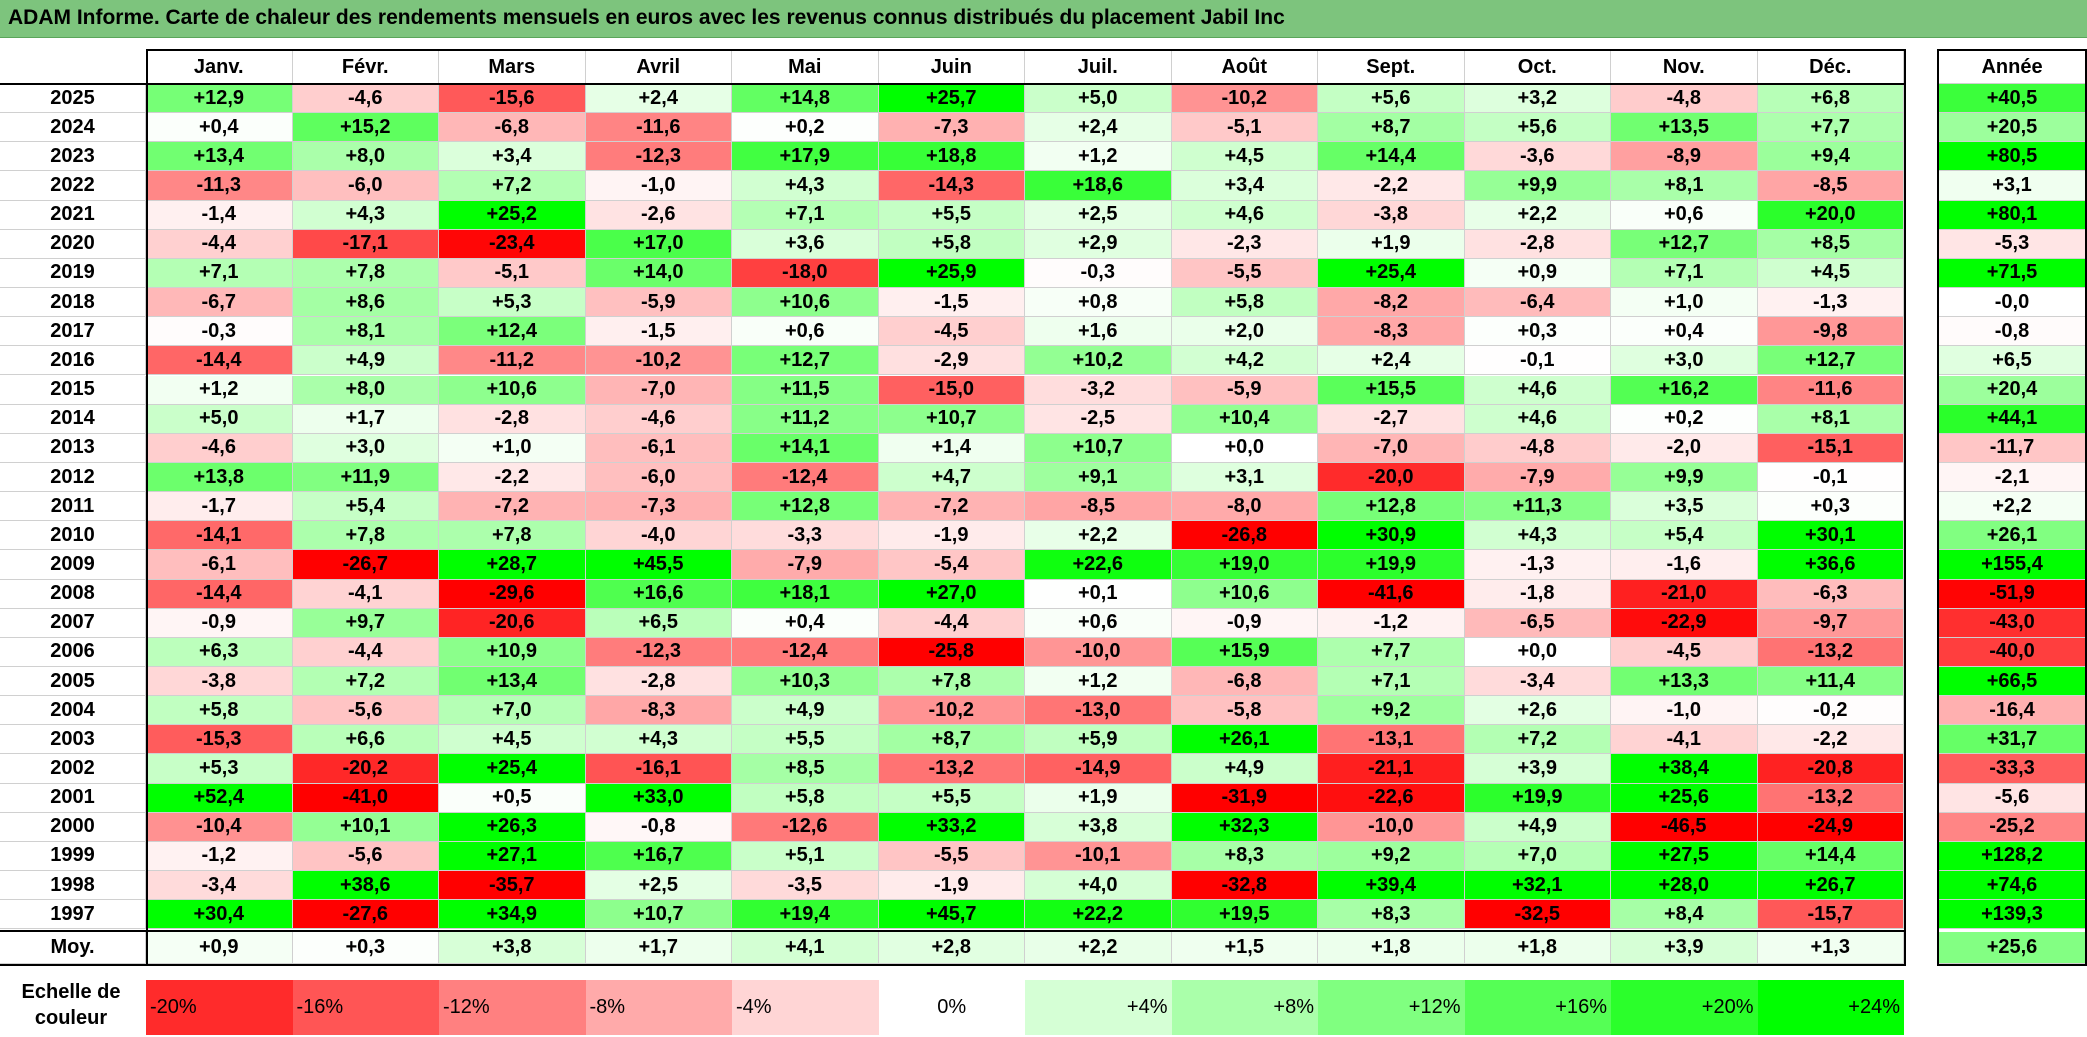 The image size is (2087, 1037). I want to click on heatmap-cell: -6,4, so click(1537, 303).